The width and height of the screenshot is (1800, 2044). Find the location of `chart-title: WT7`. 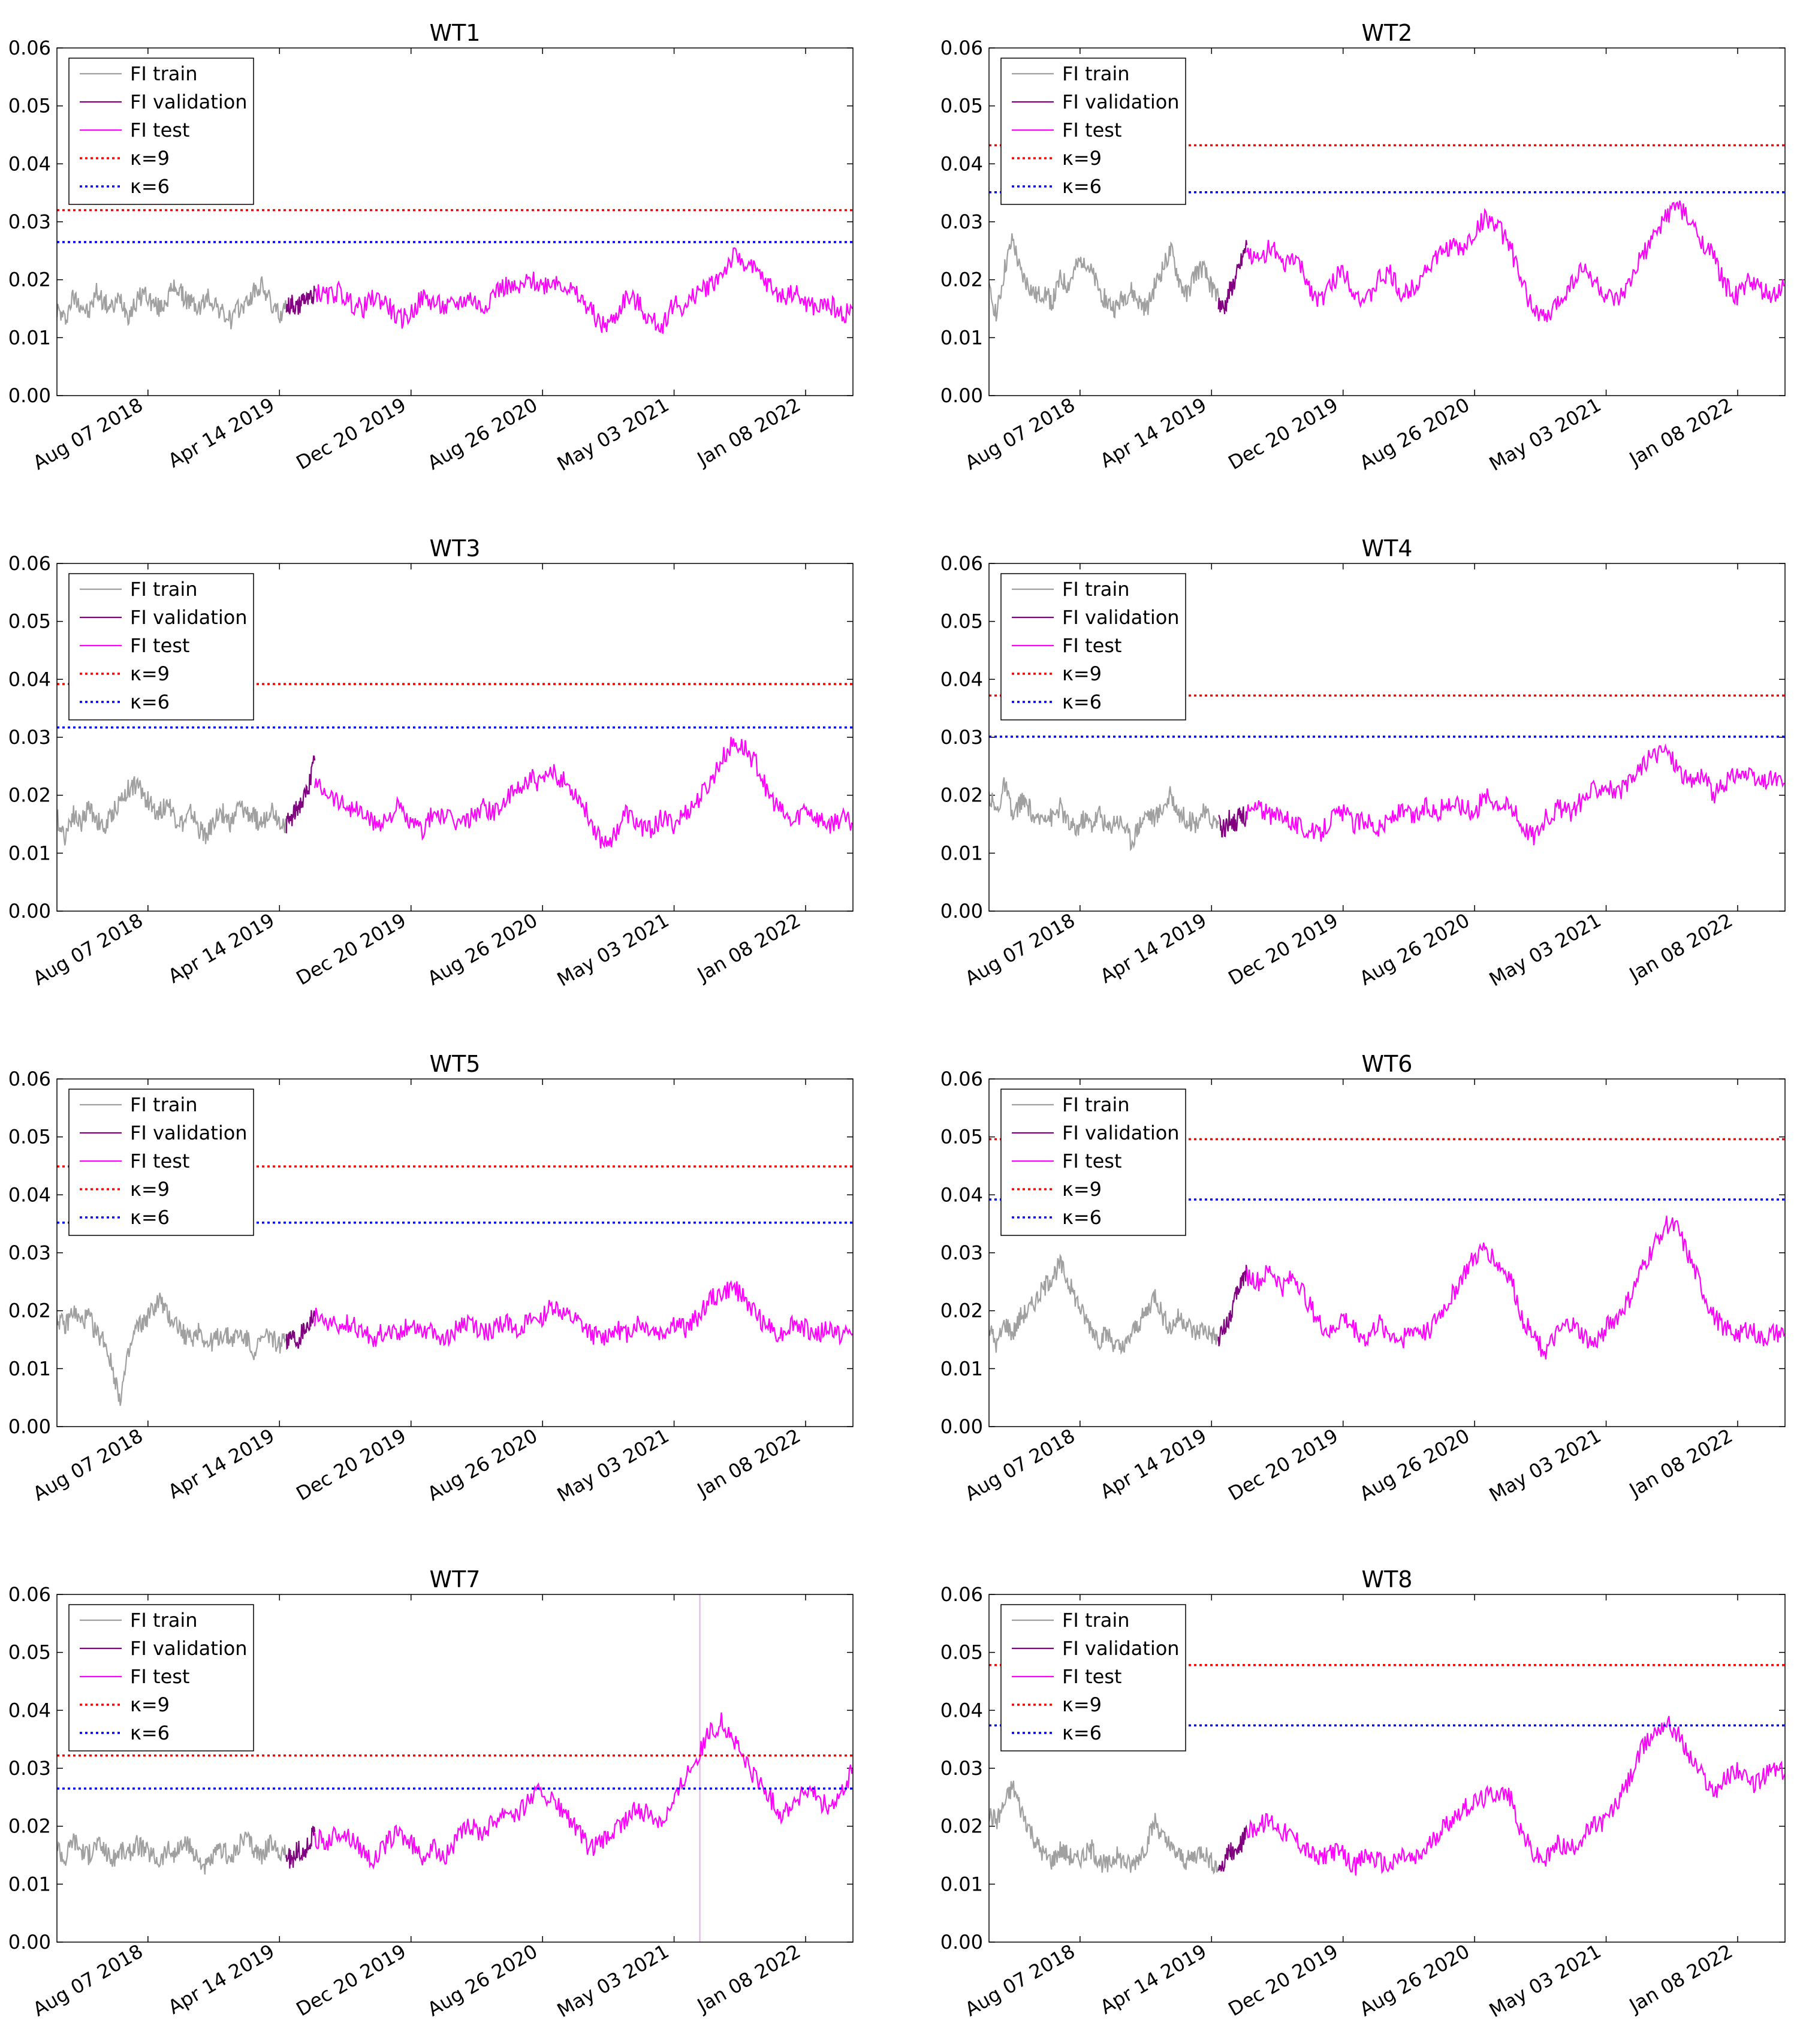

chart-title: WT7 is located at coordinates (455, 1579).